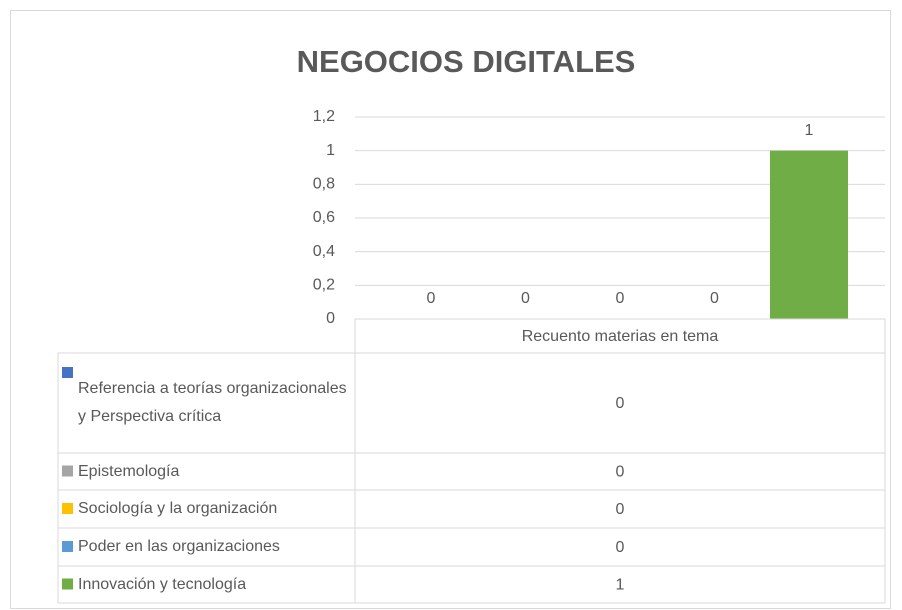 The width and height of the screenshot is (902, 610). Describe the element at coordinates (809, 234) in the screenshot. I see `bar` at that location.